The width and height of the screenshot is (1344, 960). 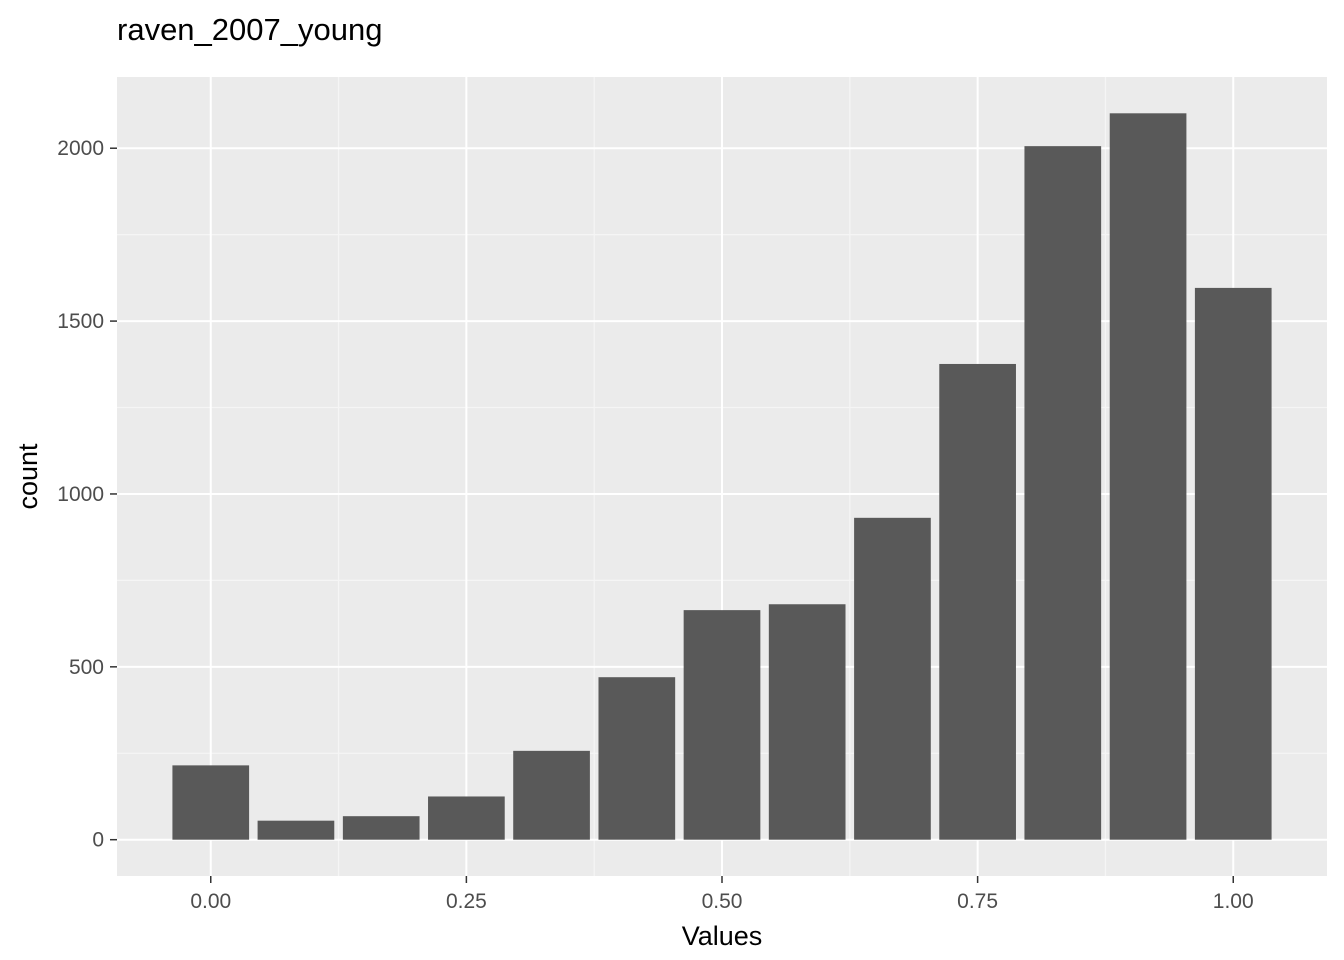 I want to click on x-axis: 0.00 0.25 0.50 0.75 1.00, so click(x=722, y=894).